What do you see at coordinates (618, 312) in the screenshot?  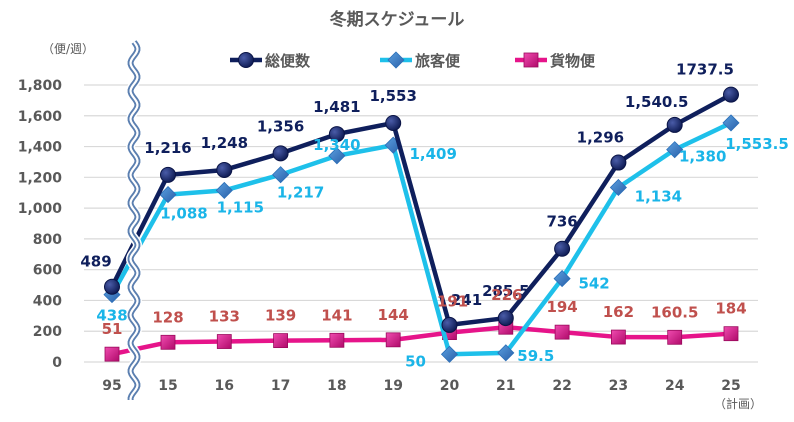 I see `data-label: 162` at bounding box center [618, 312].